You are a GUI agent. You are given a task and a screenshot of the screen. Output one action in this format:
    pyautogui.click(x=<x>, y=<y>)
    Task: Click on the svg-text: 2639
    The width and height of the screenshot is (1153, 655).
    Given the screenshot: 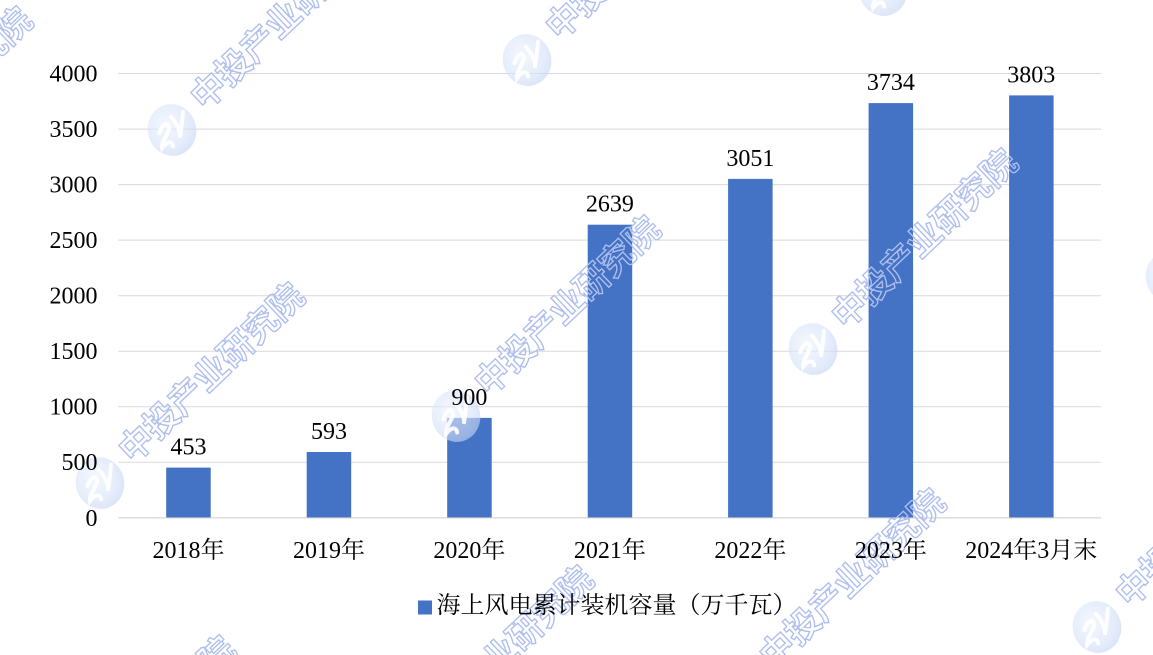 What is the action you would take?
    pyautogui.click(x=610, y=205)
    